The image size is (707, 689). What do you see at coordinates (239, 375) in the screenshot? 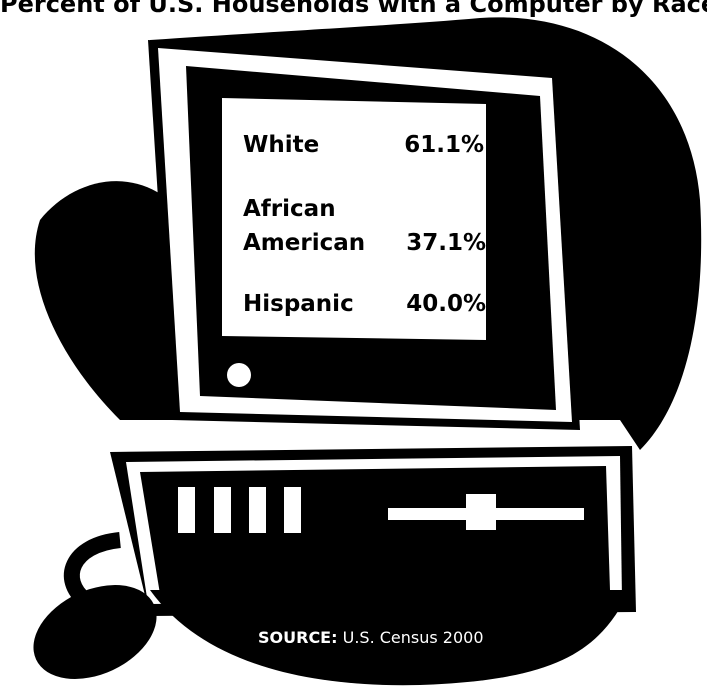
I see `power-button-icon` at bounding box center [239, 375].